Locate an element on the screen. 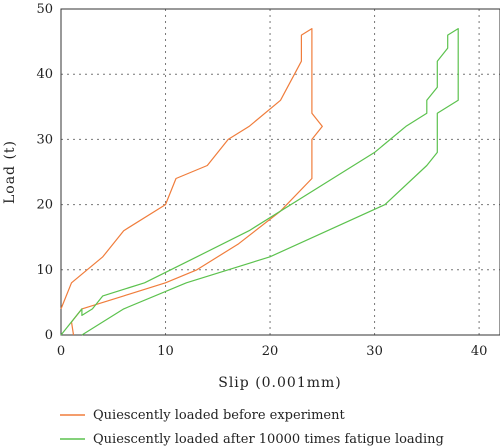  x-tick-label: 30 is located at coordinates (374, 351).